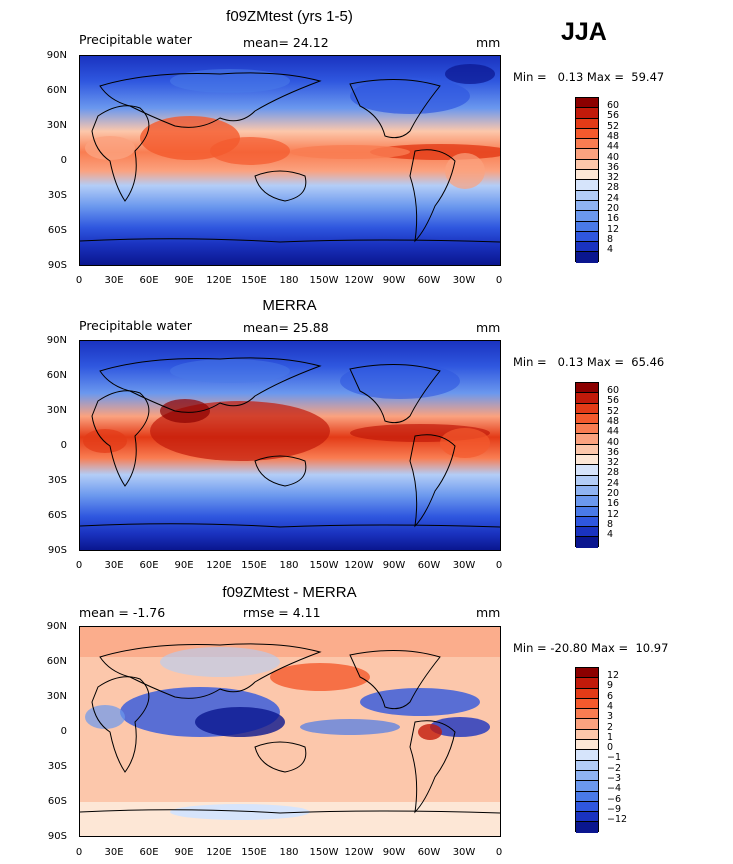 This screenshot has height=864, width=733. Describe the element at coordinates (614, 778) in the screenshot. I see `colorbar-level-label: −3` at that location.